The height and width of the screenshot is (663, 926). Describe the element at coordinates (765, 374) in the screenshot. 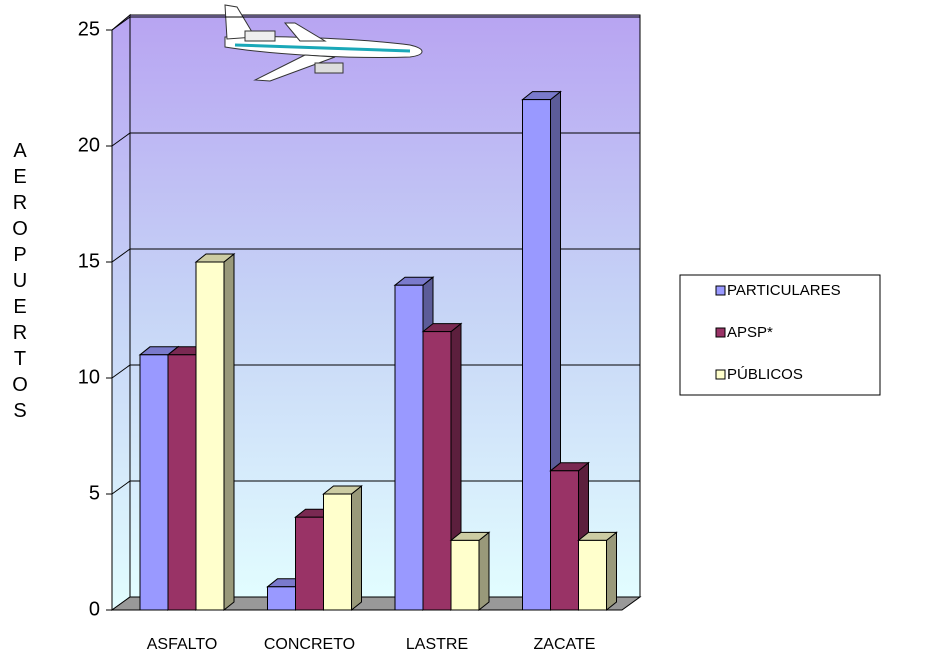

I see `legend-label: PÚBLICOS` at that location.